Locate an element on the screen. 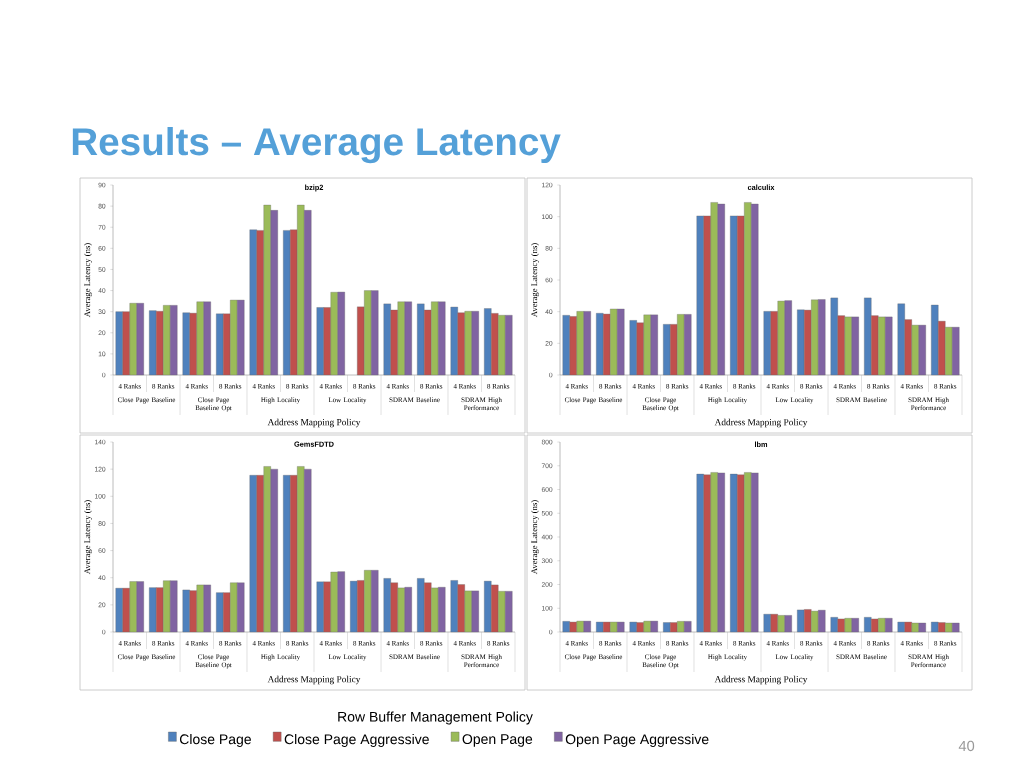 The height and width of the screenshot is (768, 1024). legend-label: Close Page is located at coordinates (215, 740).